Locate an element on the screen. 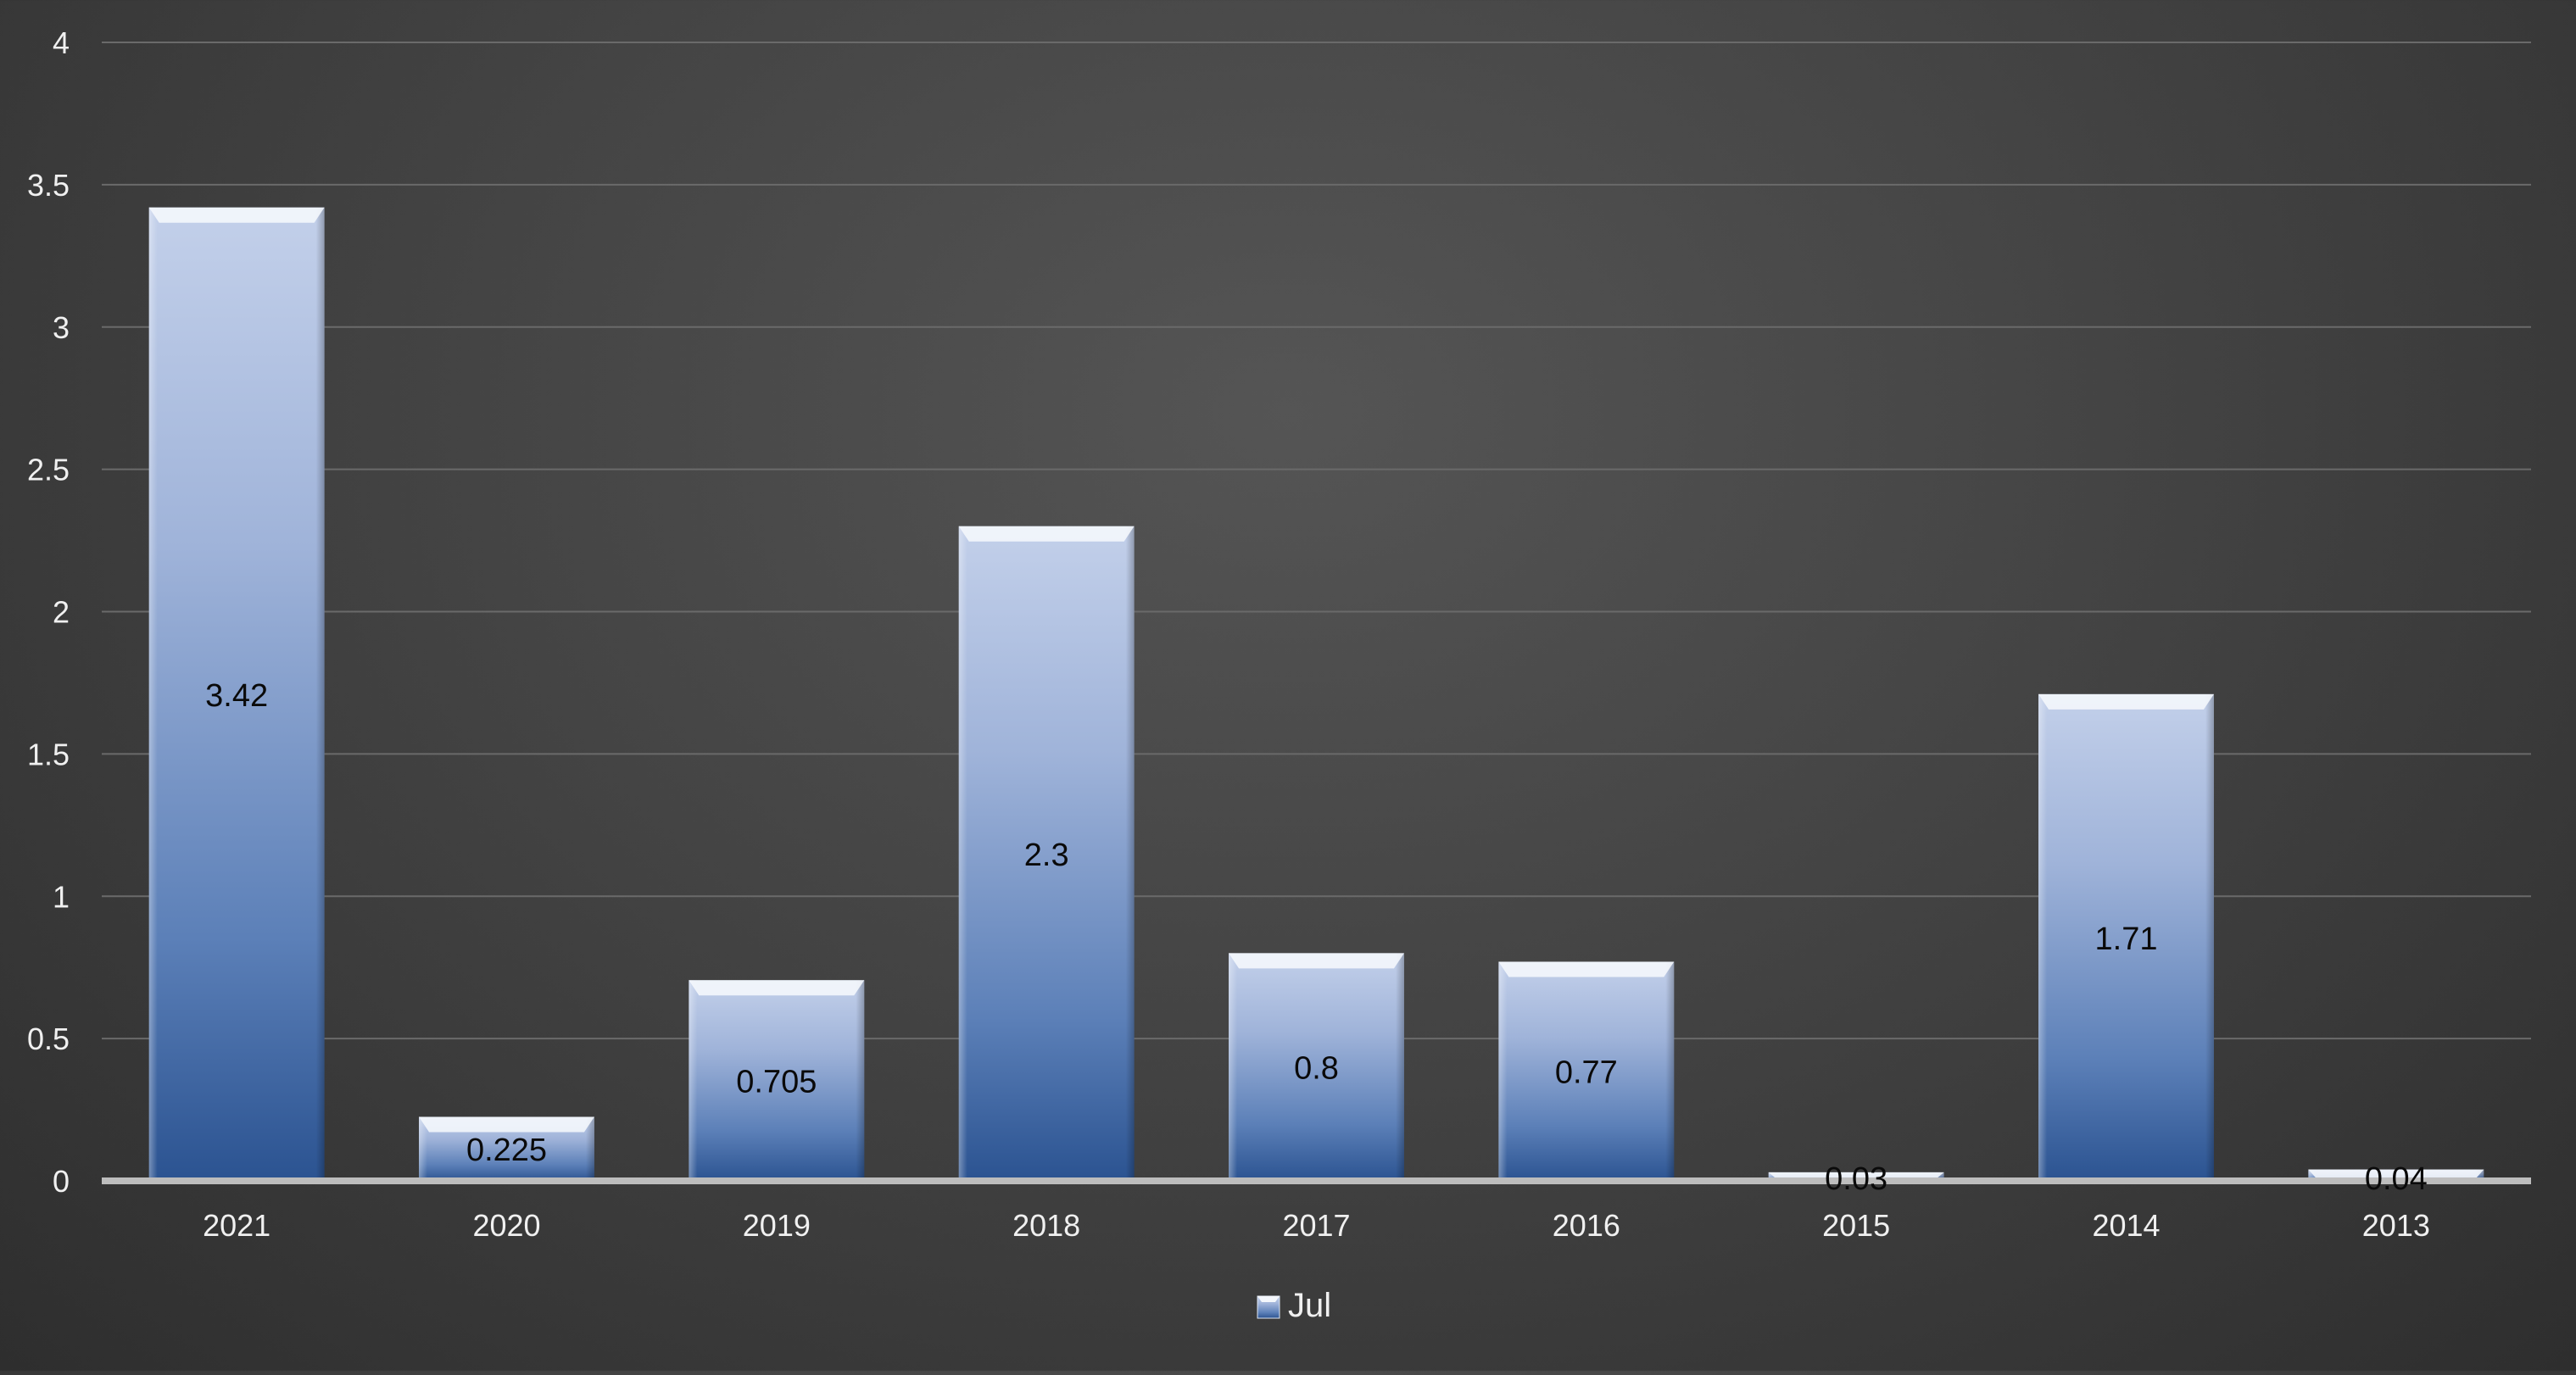 This screenshot has width=2576, height=1375. y-tick-label: 0.5 is located at coordinates (48, 1039).